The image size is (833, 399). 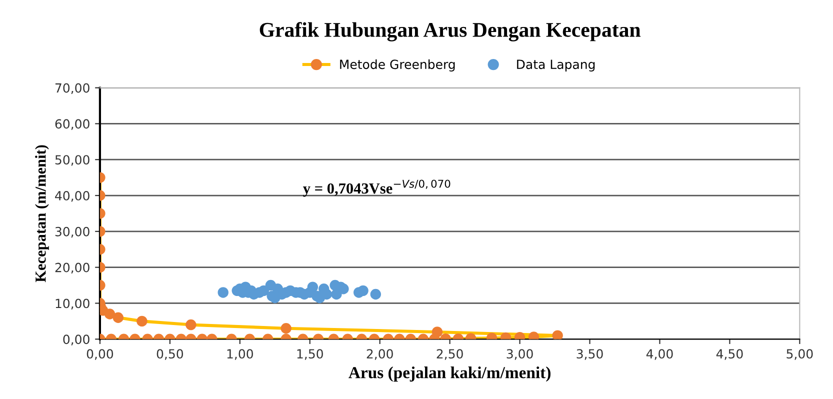 What do you see at coordinates (72, 124) in the screenshot?
I see `y-tick-label: 60,00` at bounding box center [72, 124].